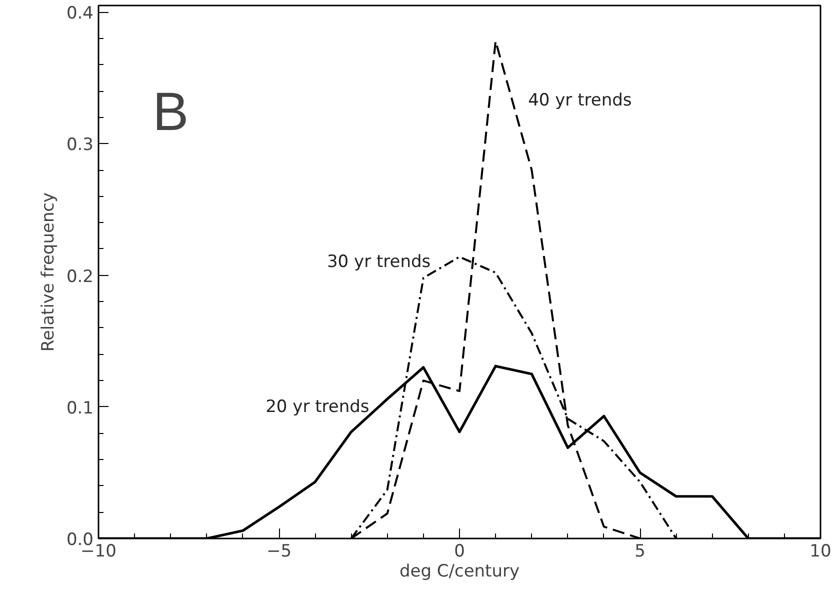 The height and width of the screenshot is (600, 839). I want to click on series-label: 40 yr trends, so click(580, 100).